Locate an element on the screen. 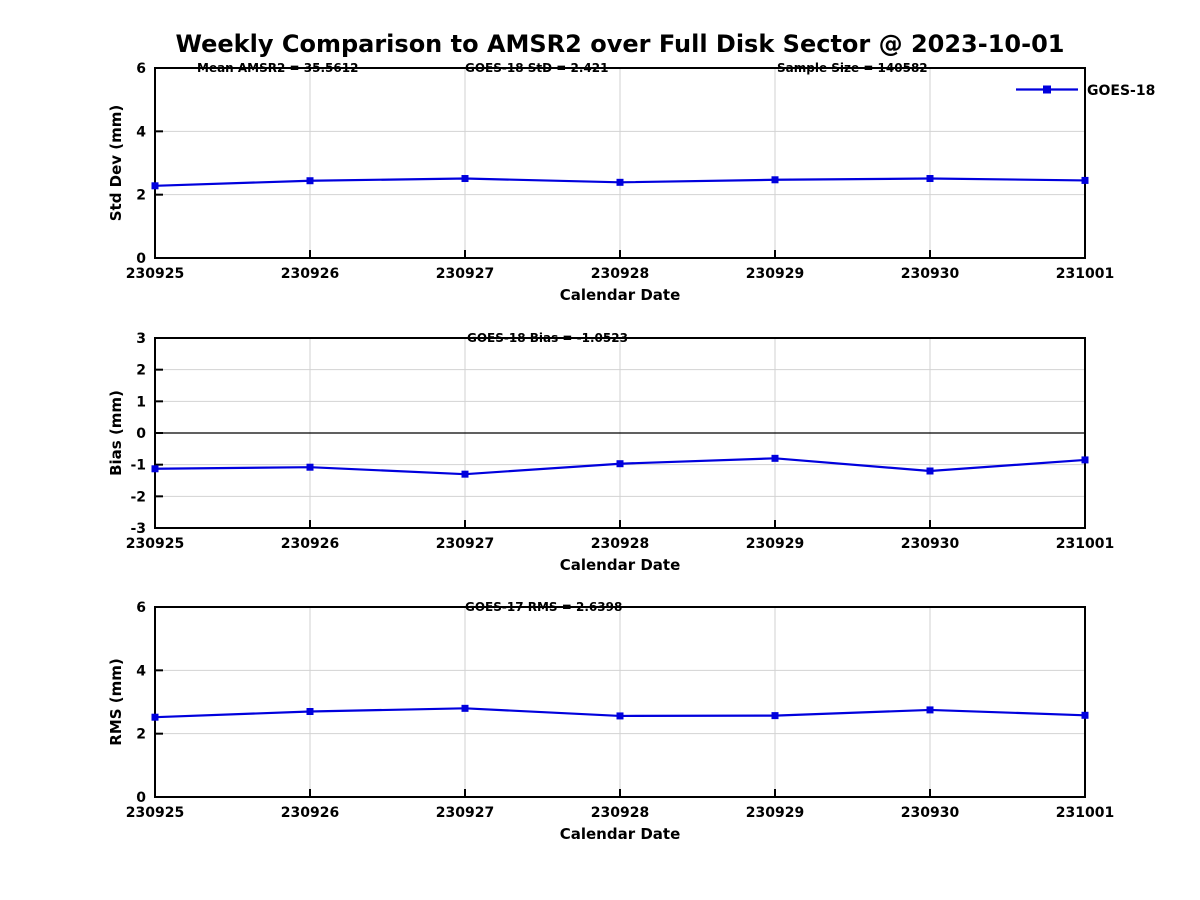  annotation-std-dev-2: Sample Size = 140582 is located at coordinates (852, 68).